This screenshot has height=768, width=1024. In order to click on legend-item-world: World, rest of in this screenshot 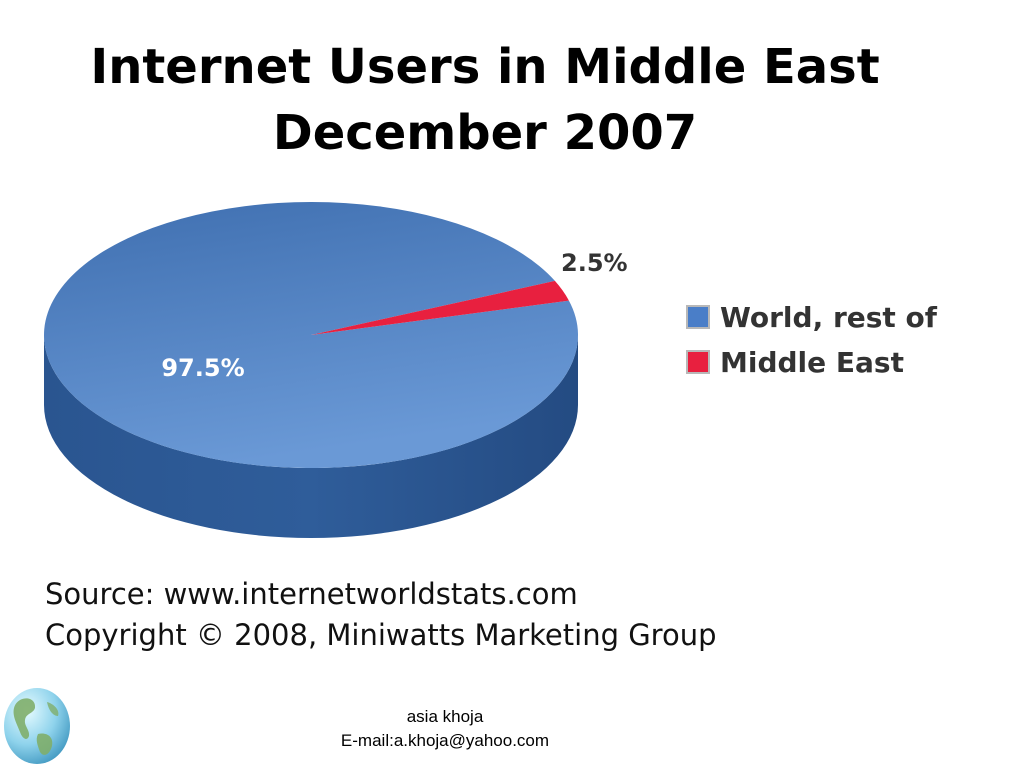, I will do `click(811, 317)`.